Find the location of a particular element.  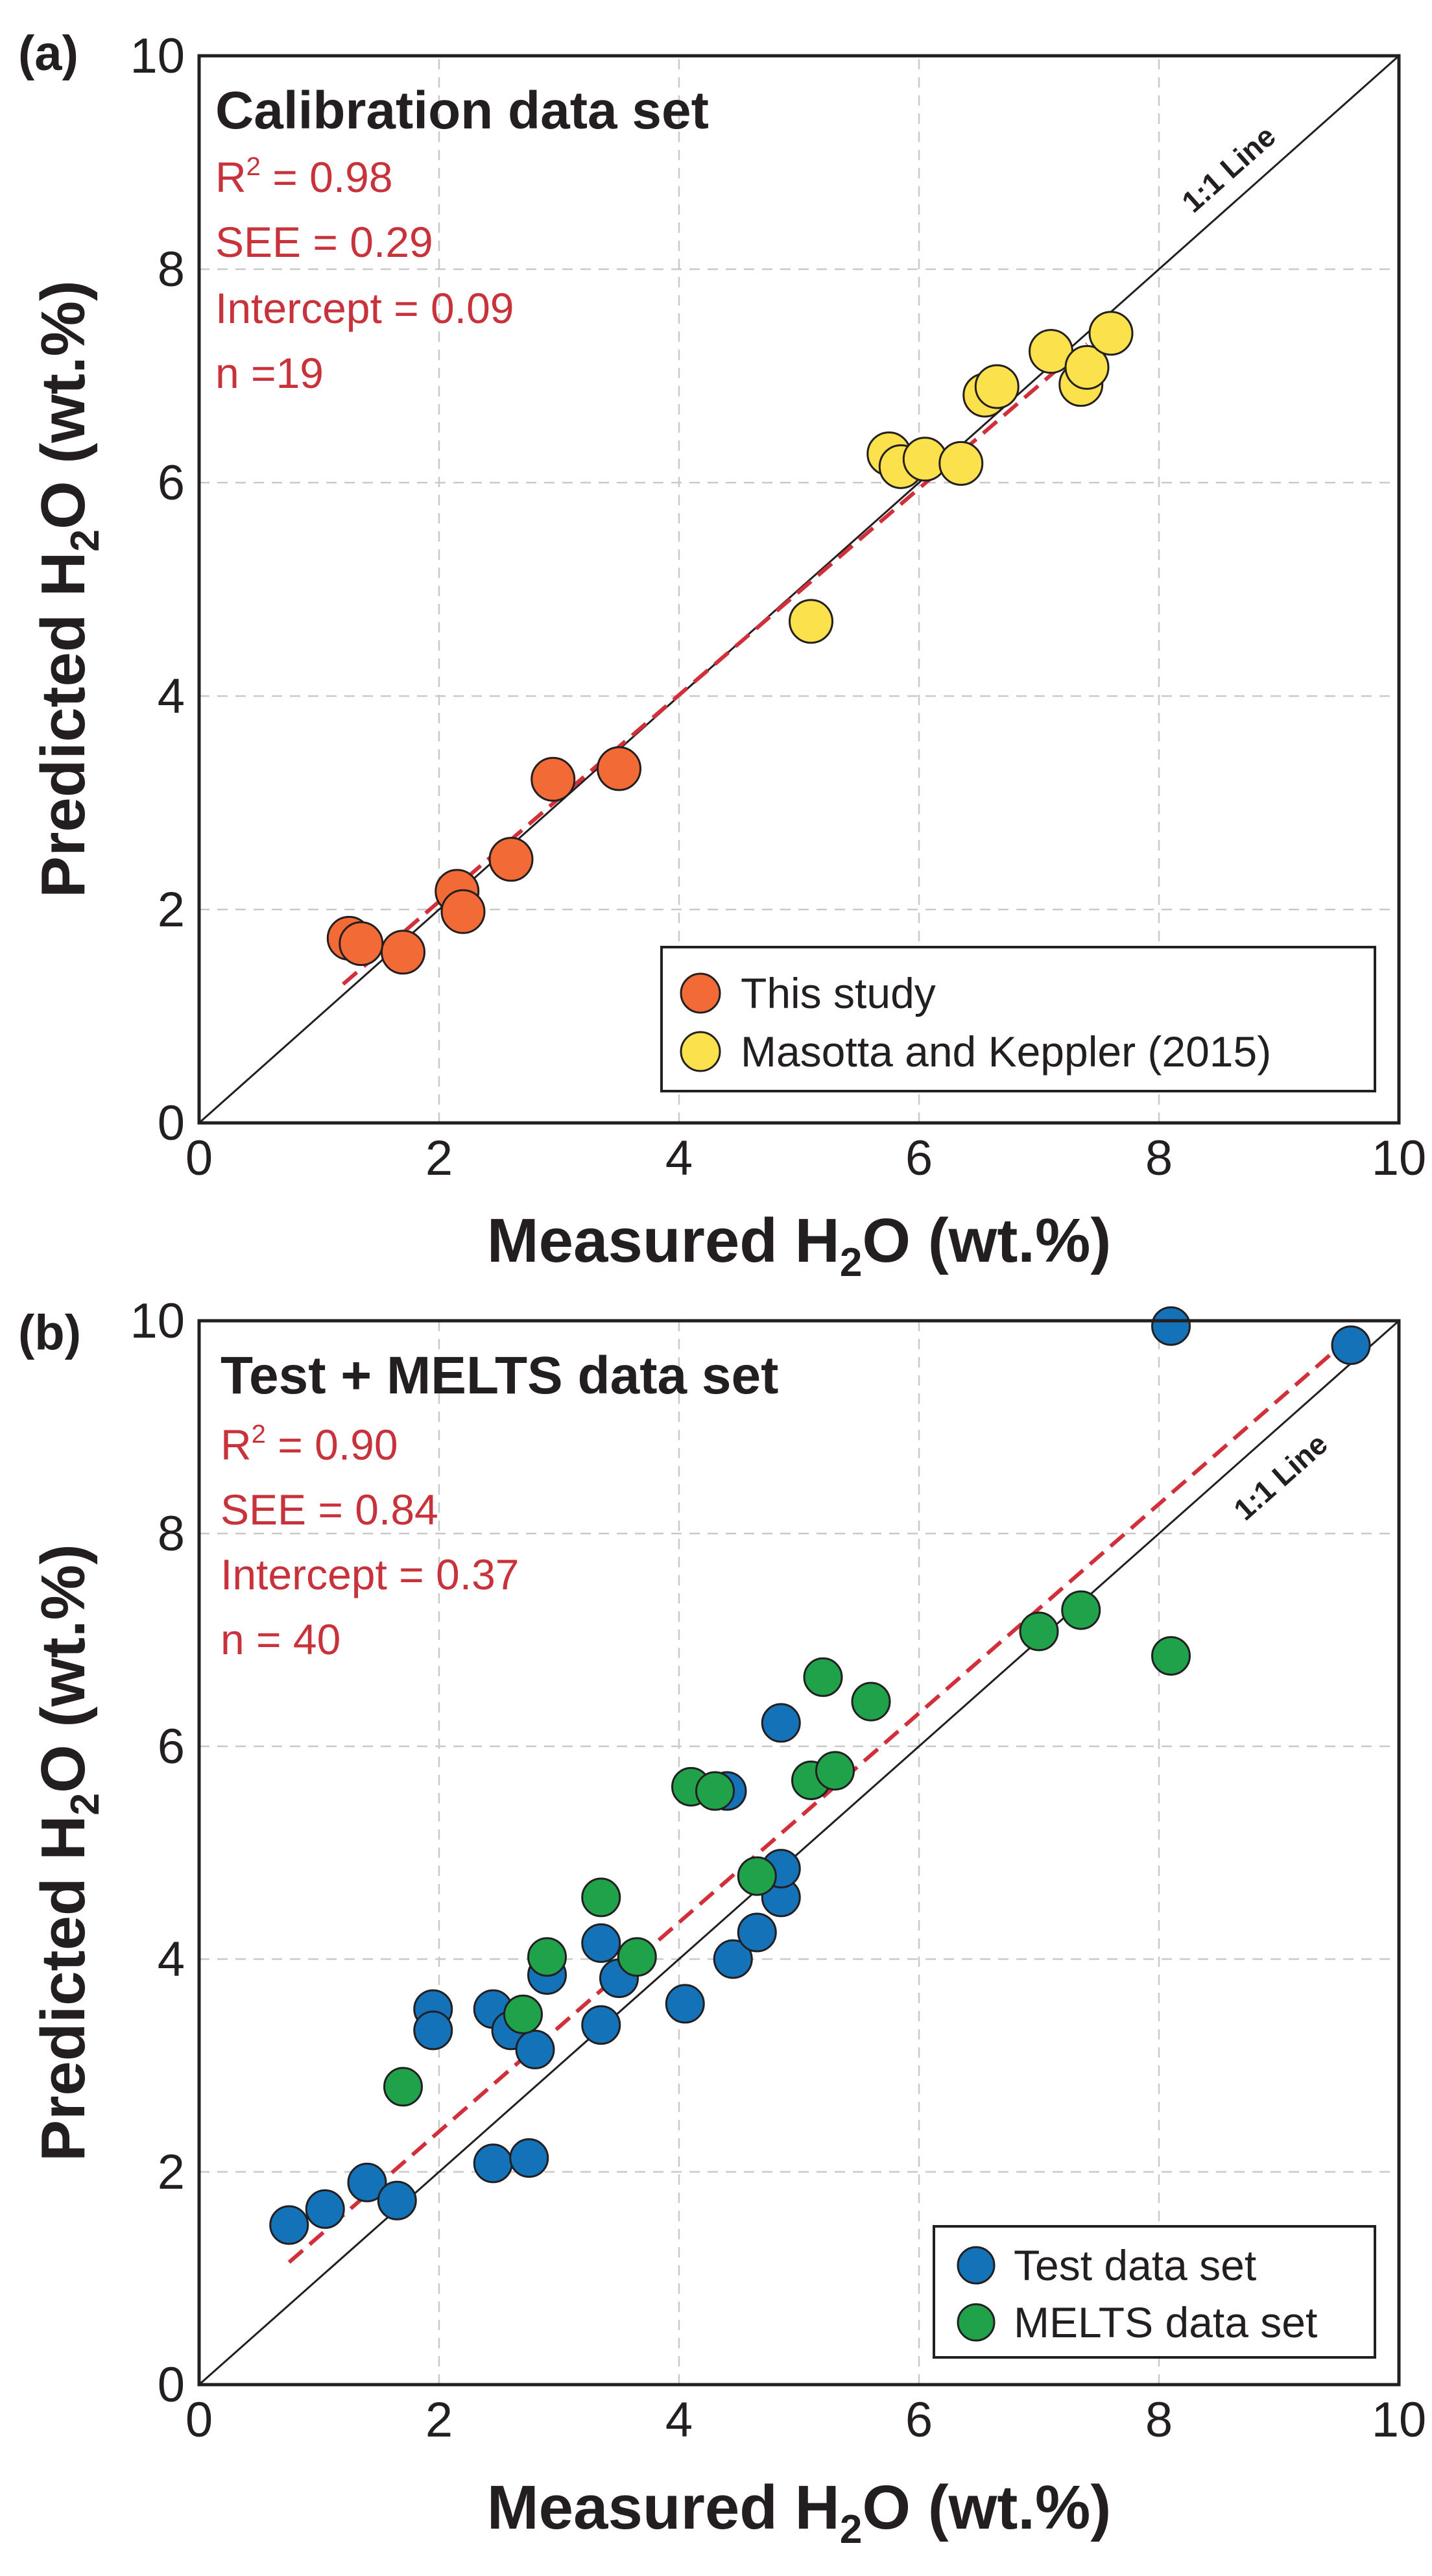

panel-a-x-tick-2: 2 is located at coordinates (439, 1158).